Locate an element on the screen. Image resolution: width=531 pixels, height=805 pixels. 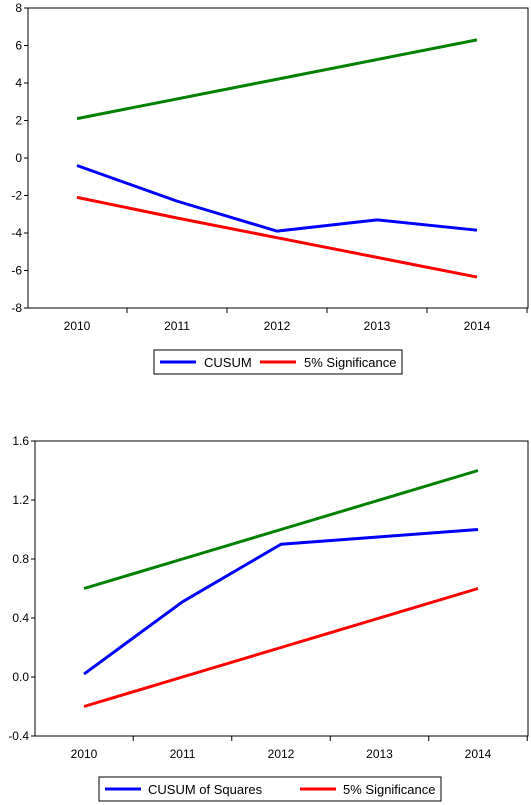
y-tick-label: 0.0 is located at coordinates (20, 677).